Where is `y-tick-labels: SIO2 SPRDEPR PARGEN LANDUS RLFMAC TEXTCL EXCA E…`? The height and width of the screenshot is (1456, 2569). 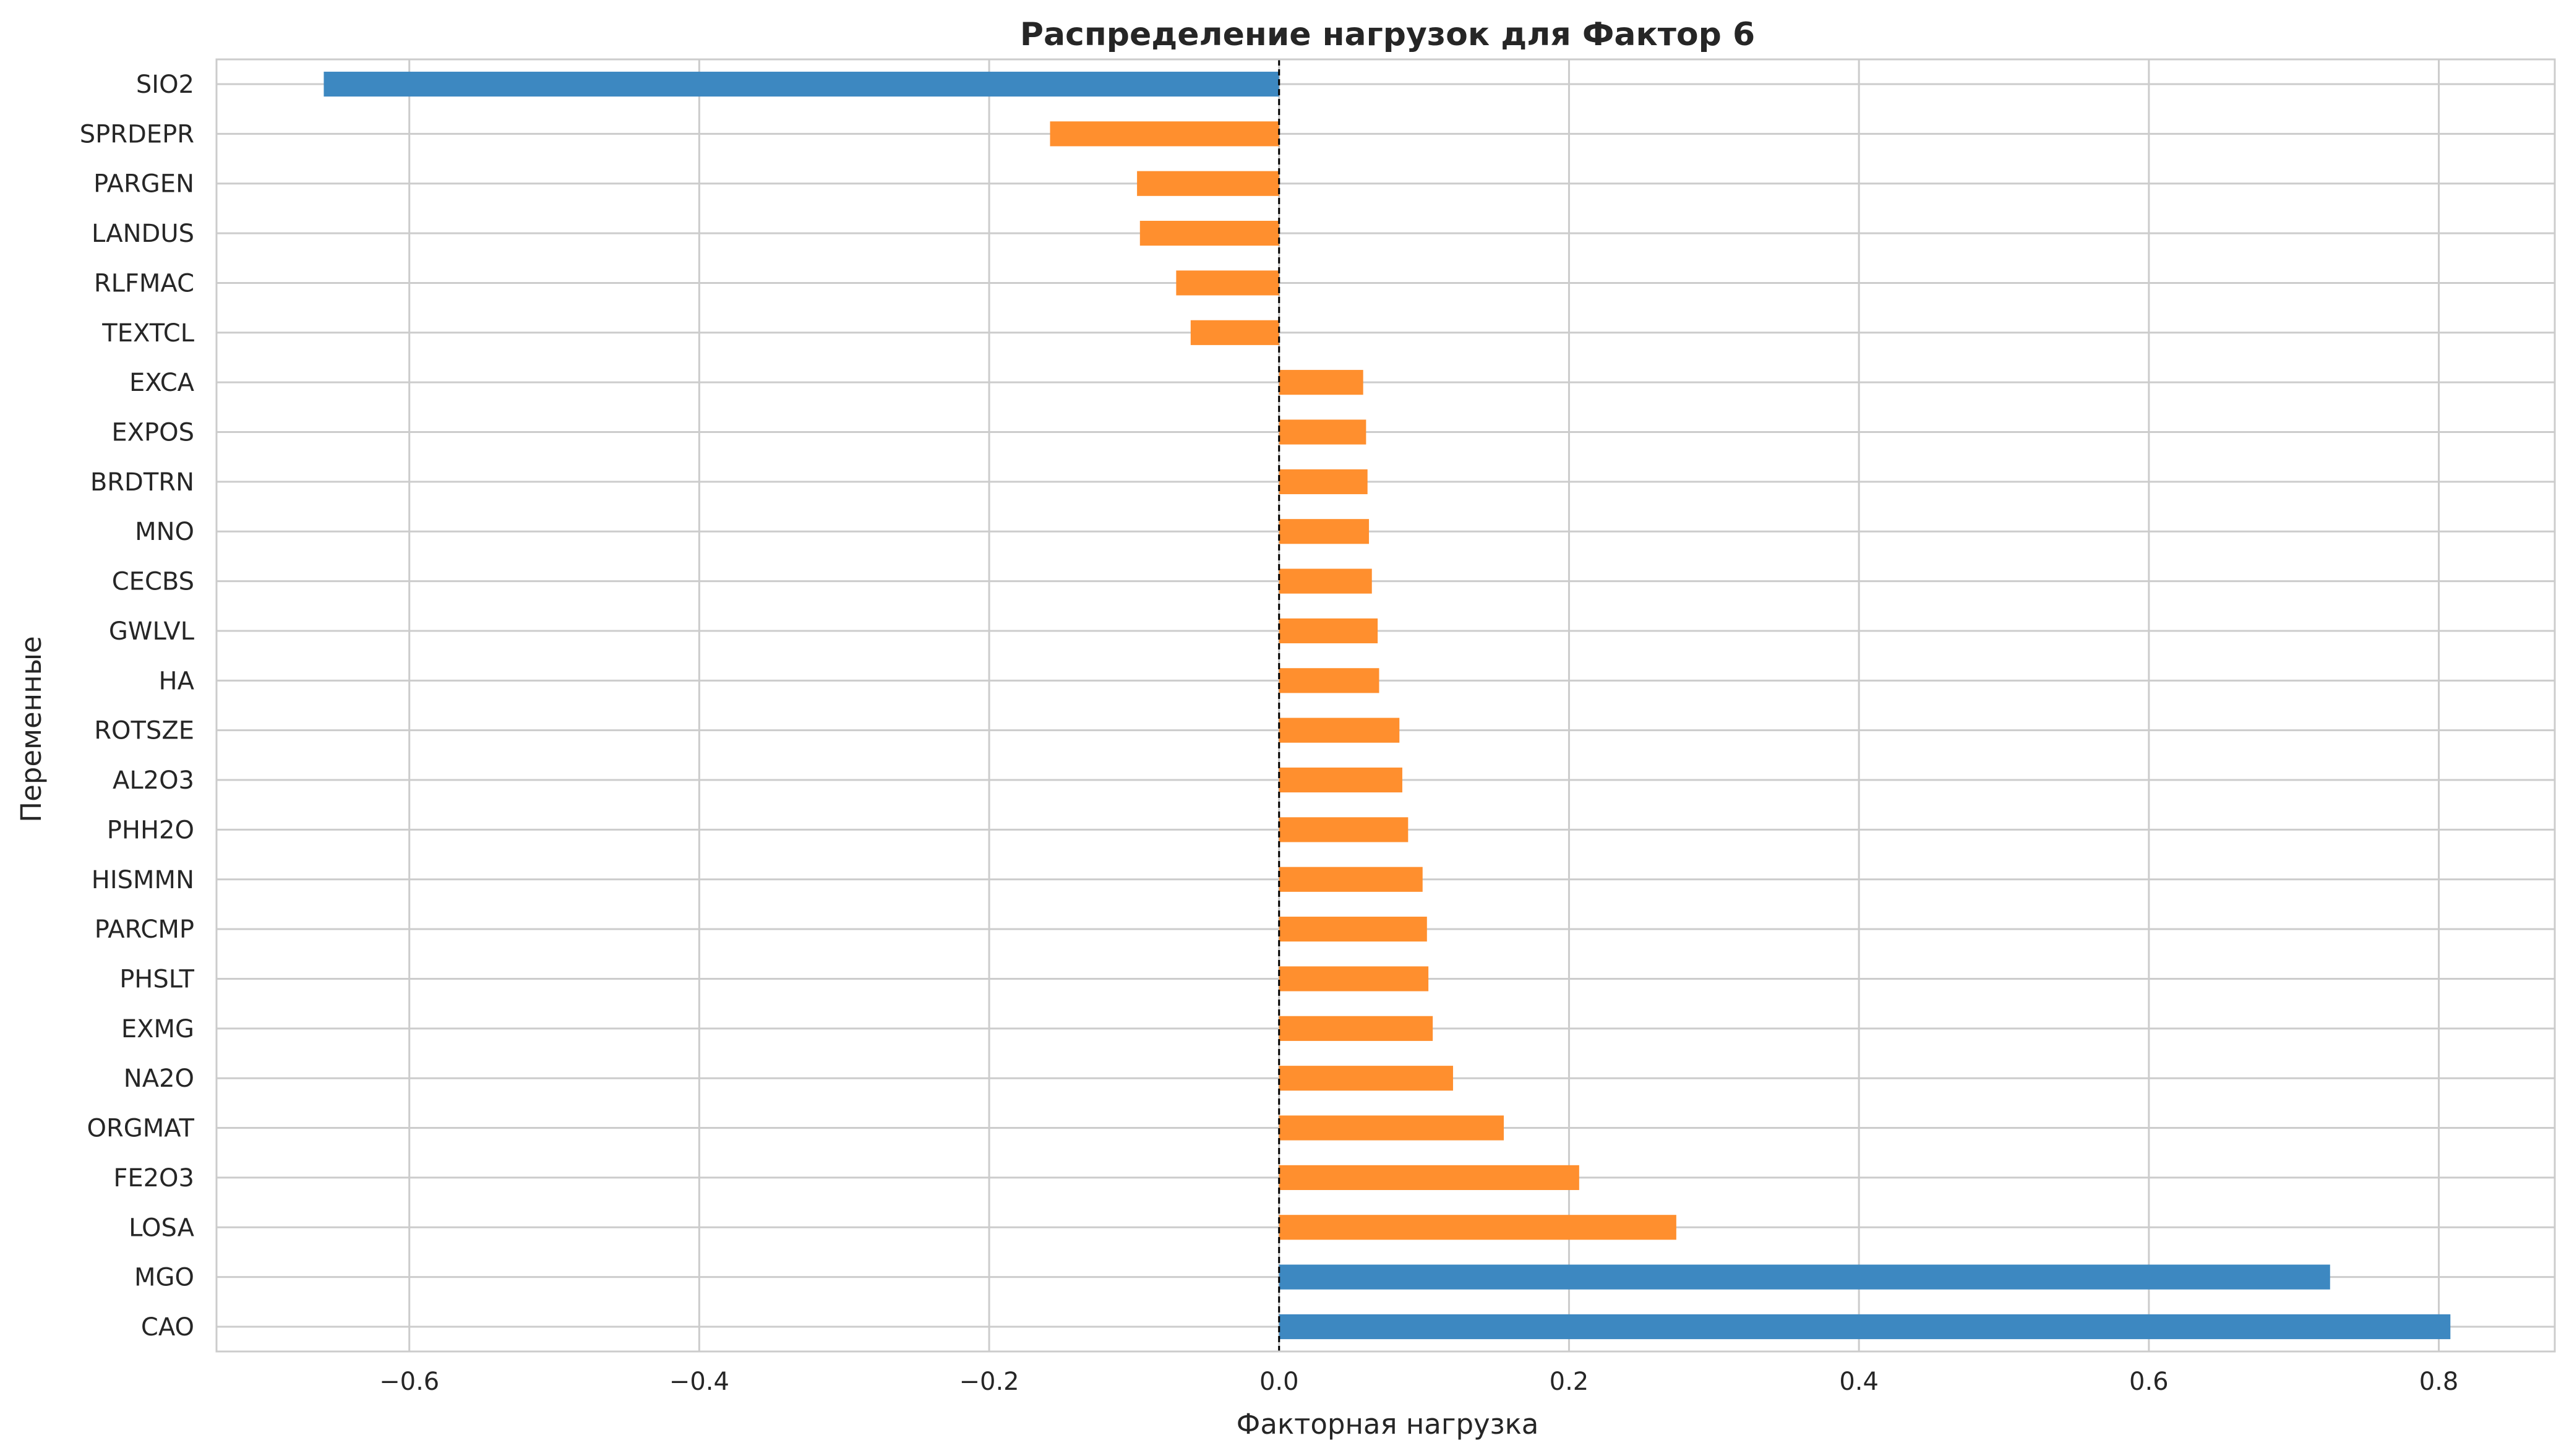
y-tick-labels: SIO2 SPRDEPR PARGEN LANDUS RLFMAC TEXTCL EXCA E… is located at coordinates (137, 706).